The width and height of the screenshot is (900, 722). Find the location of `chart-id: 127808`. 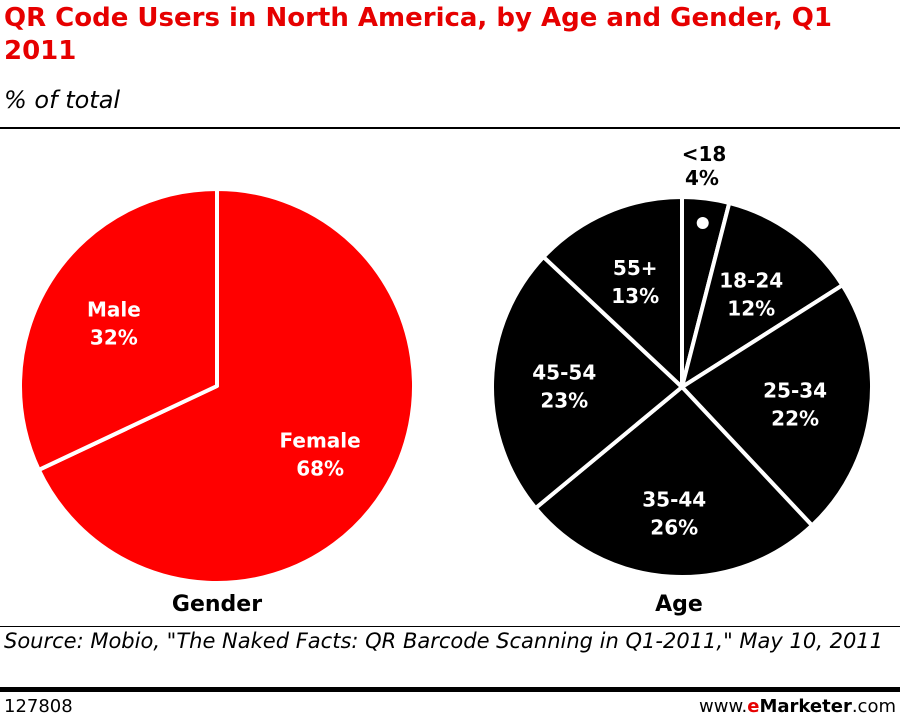

chart-id: 127808 is located at coordinates (38, 706).